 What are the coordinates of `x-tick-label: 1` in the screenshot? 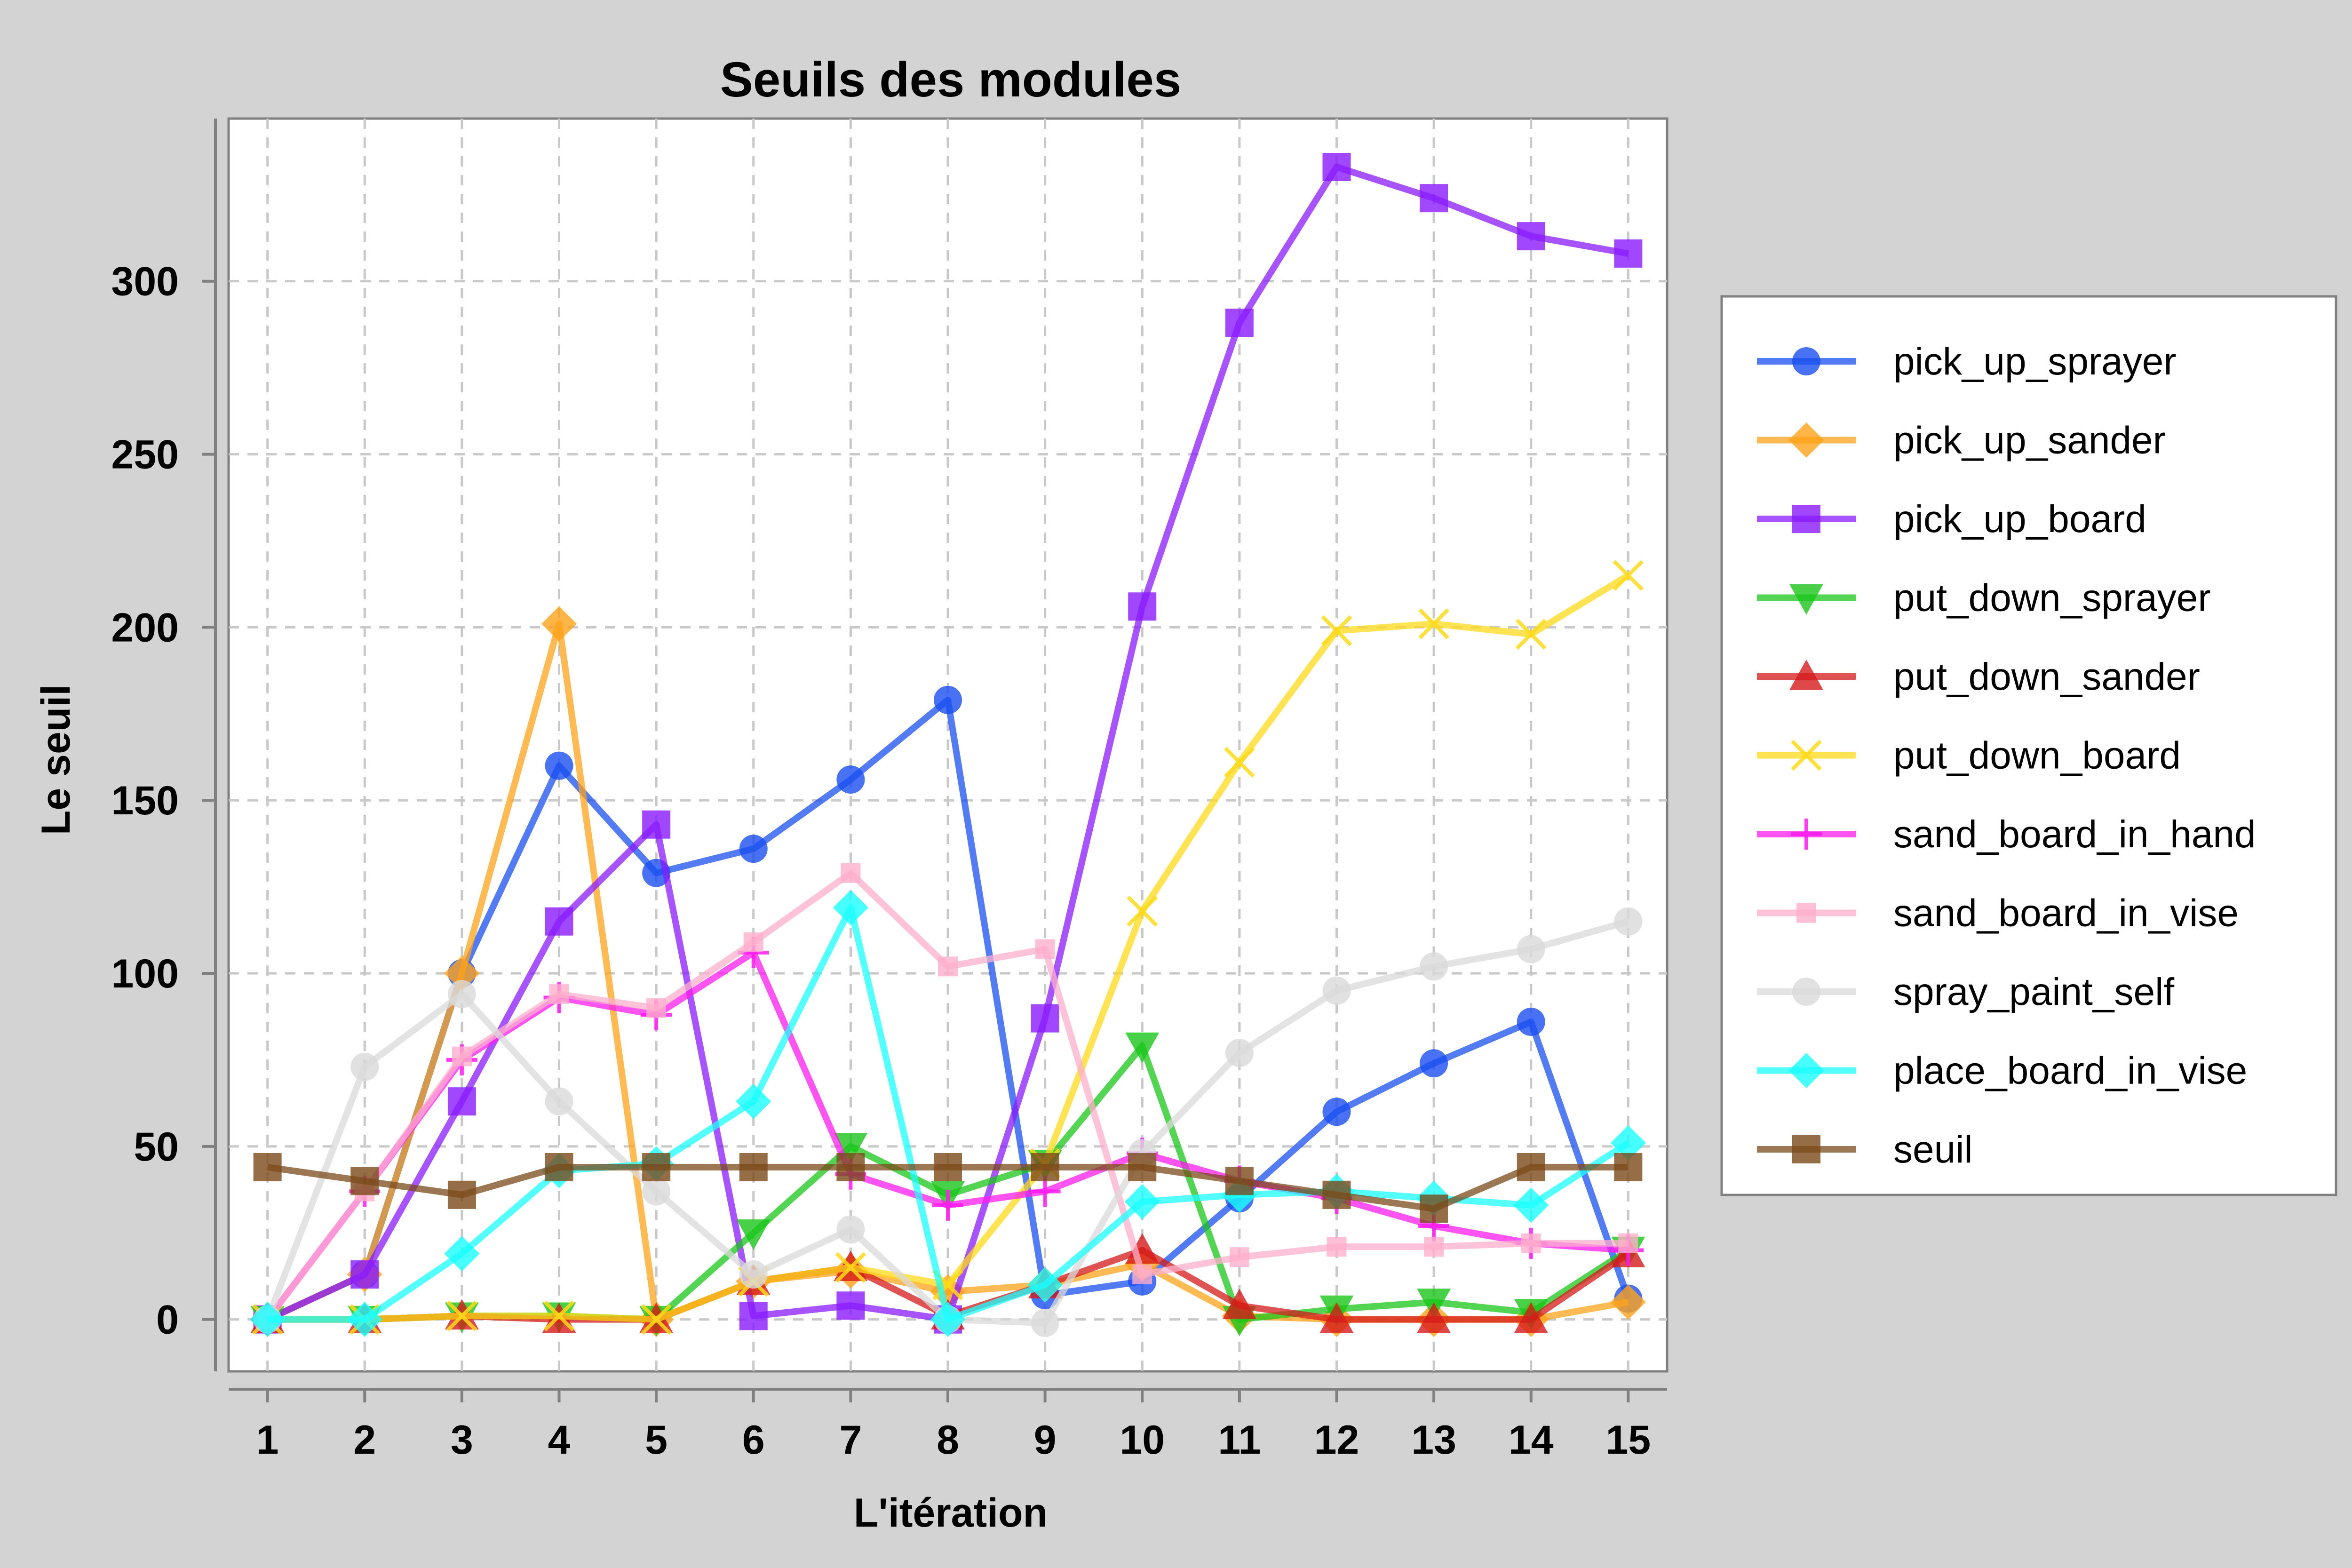 It's located at (267, 1440).